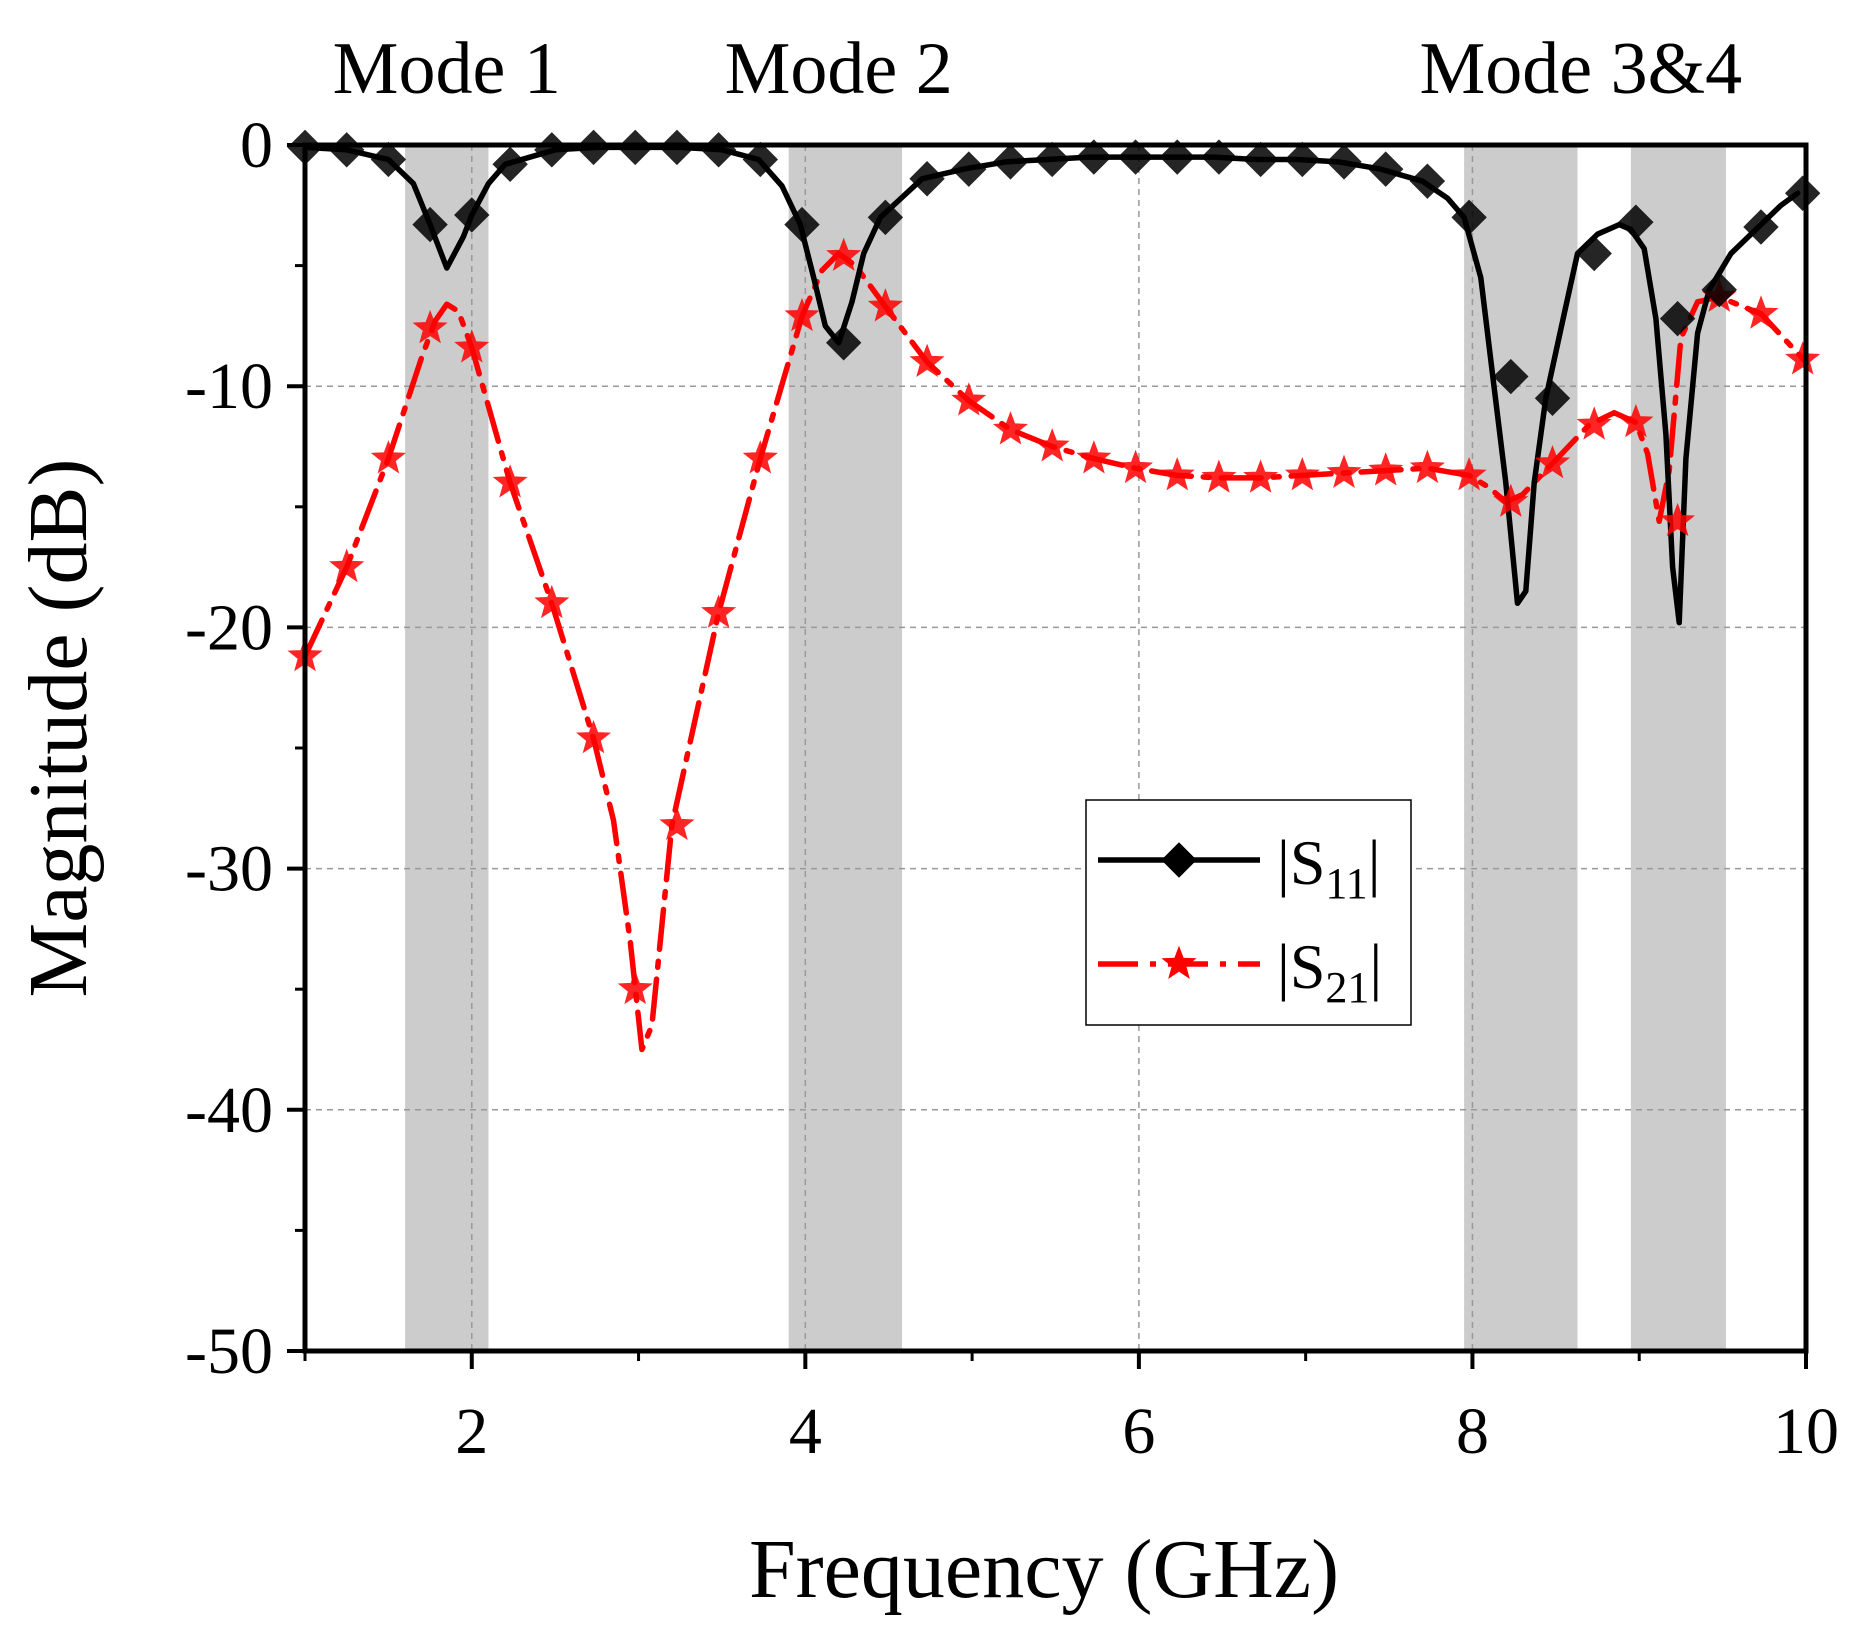 Image resolution: width=1858 pixels, height=1626 pixels. Describe the element at coordinates (229, 1110) in the screenshot. I see `y-tick-label: -40` at that location.